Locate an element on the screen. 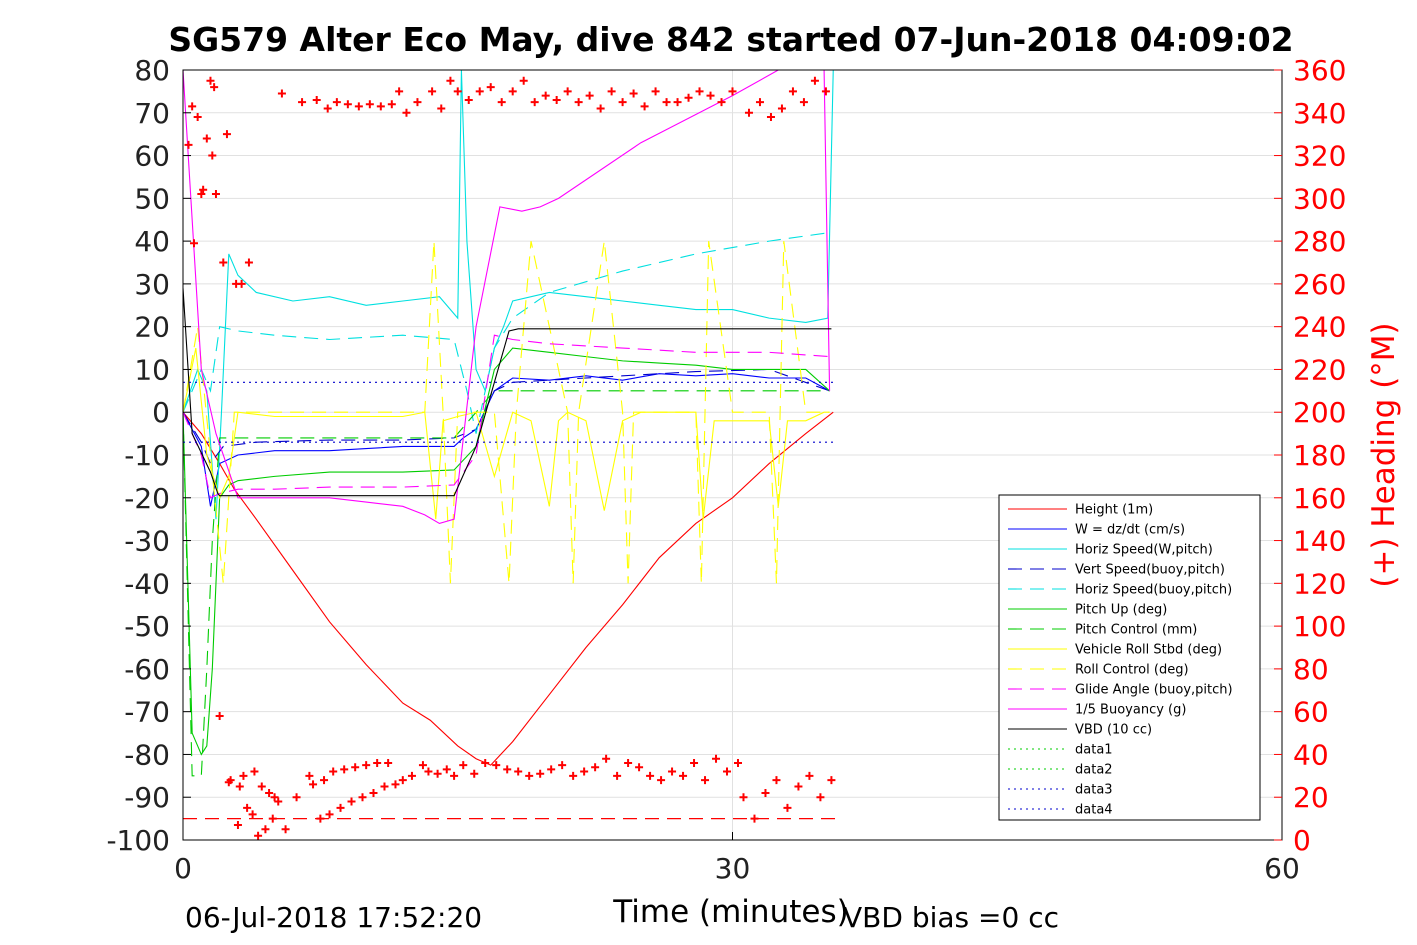 This screenshot has width=1417, height=945. legend-label-vbd-10-cc: VBD (10 cc) is located at coordinates (1113, 730).